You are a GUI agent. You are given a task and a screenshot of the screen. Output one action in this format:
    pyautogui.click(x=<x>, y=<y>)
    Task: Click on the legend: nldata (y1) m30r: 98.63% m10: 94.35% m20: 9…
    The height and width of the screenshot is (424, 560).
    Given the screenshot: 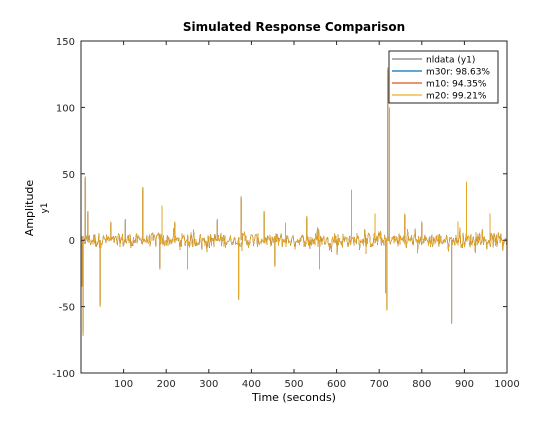 What is the action you would take?
    pyautogui.click(x=443, y=77)
    